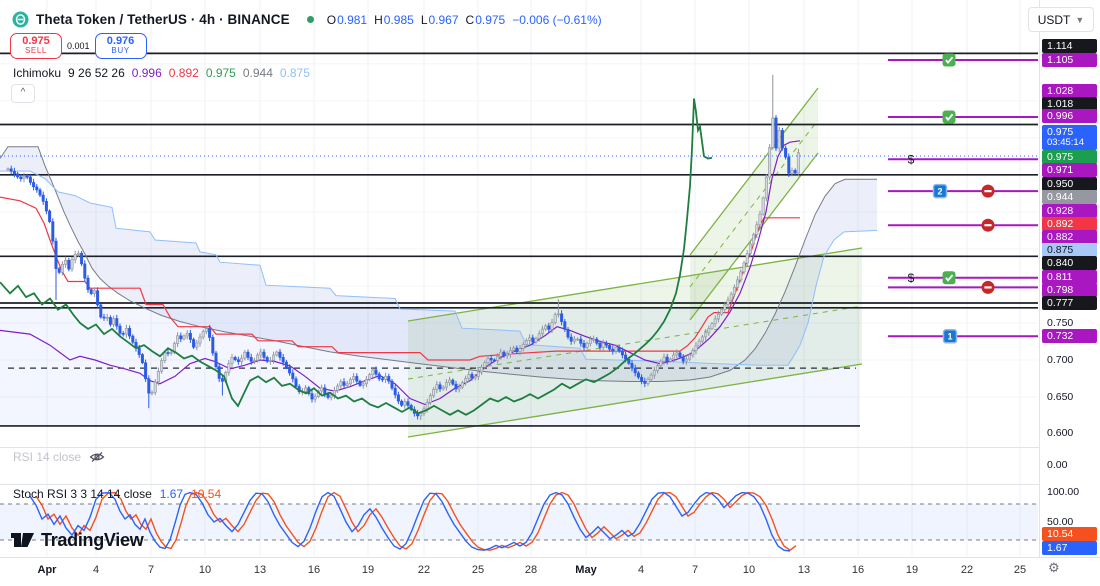 Image resolution: width=1100 pixels, height=586 pixels. Describe the element at coordinates (92, 539) in the screenshot. I see `tradingview-logo-text: TradingView` at that location.